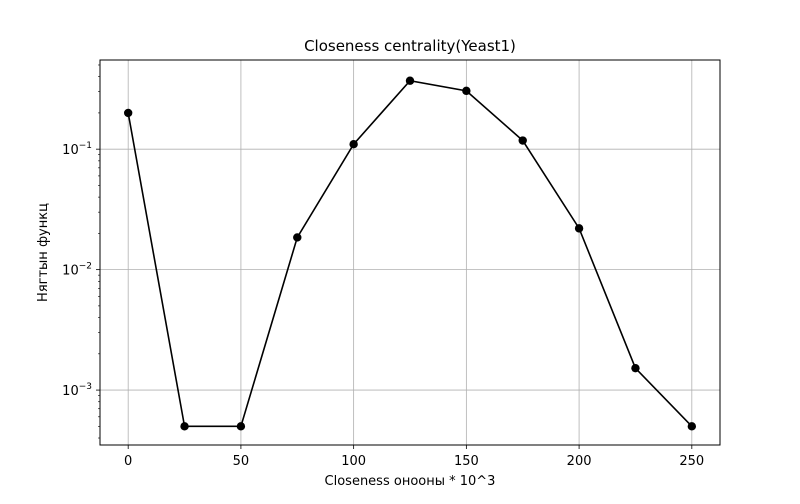 This screenshot has height=504, width=800. What do you see at coordinates (579, 461) in the screenshot?
I see `x-tick-label: 200` at bounding box center [579, 461].